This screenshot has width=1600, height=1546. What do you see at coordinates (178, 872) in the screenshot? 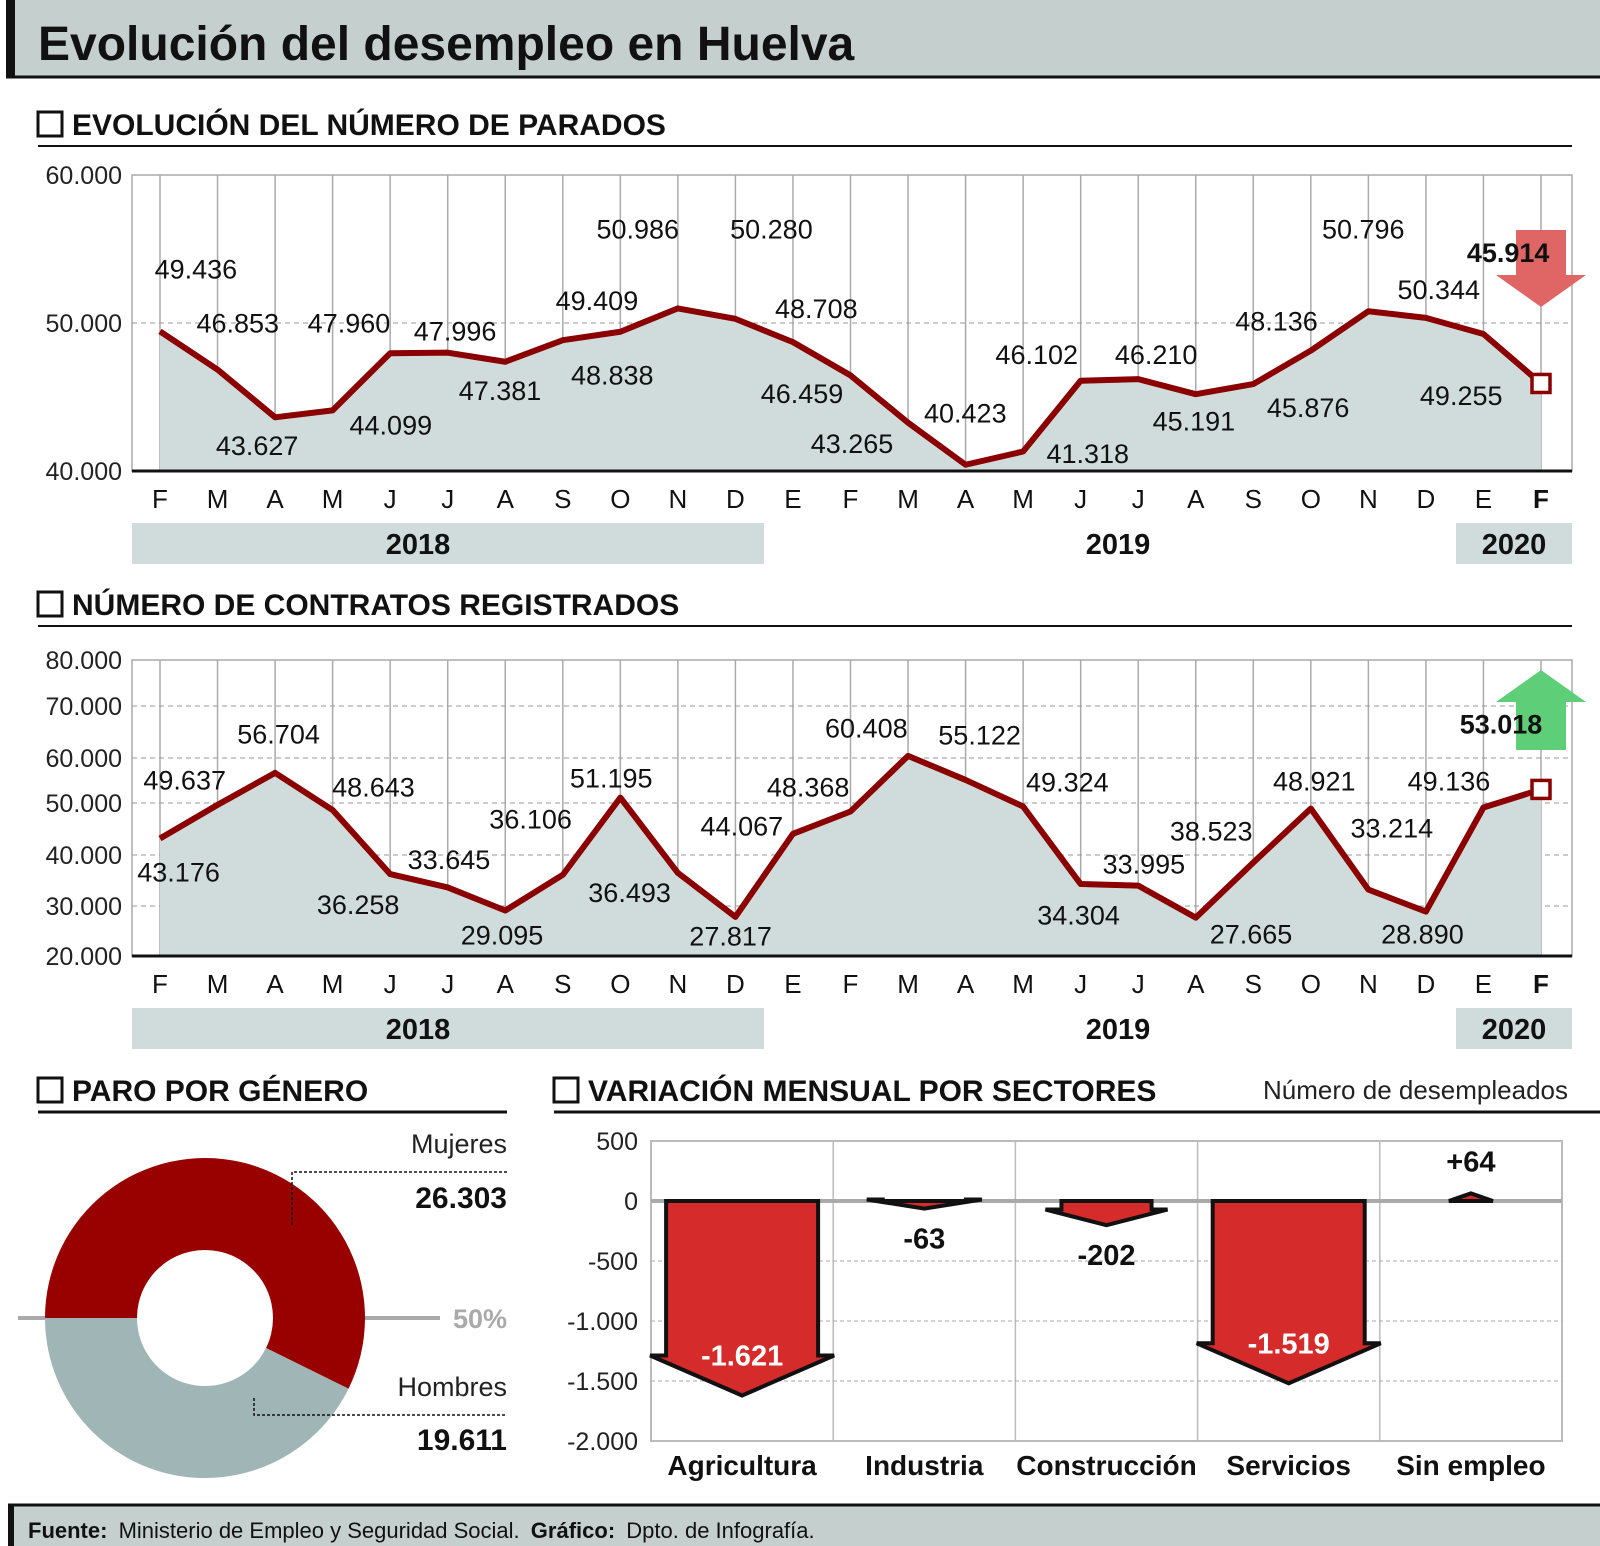
I see `data-label: 43.176` at bounding box center [178, 872].